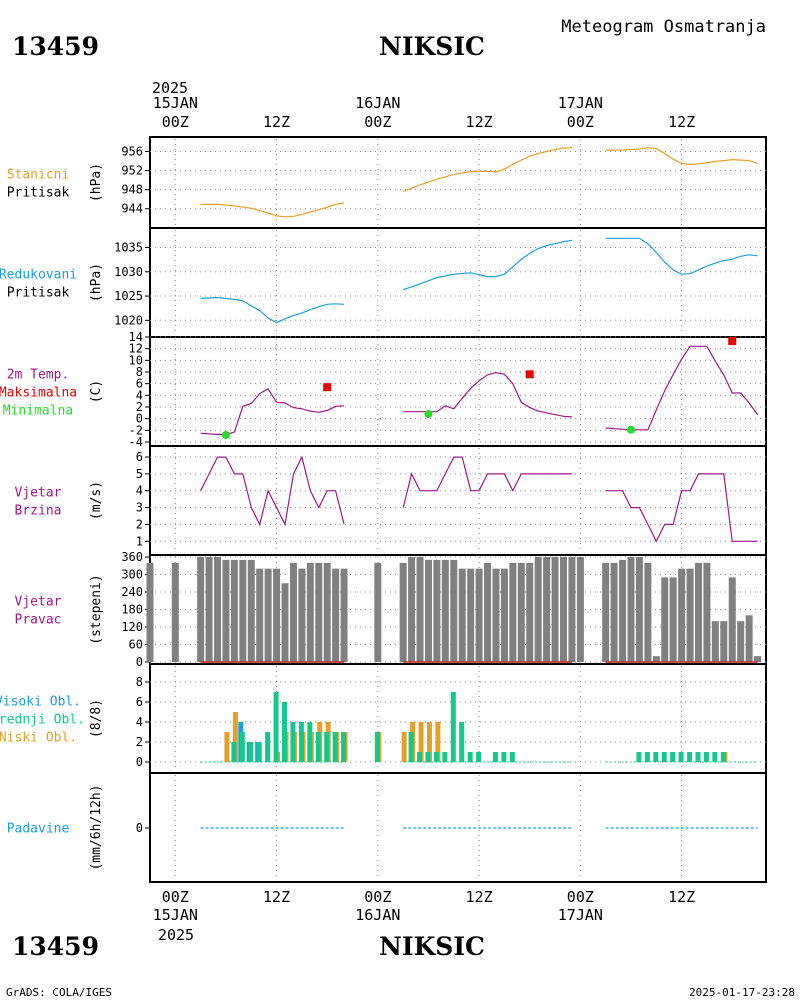 This screenshot has height=1000, width=800. Describe the element at coordinates (732, 341) in the screenshot. I see `tmax-marker` at that location.